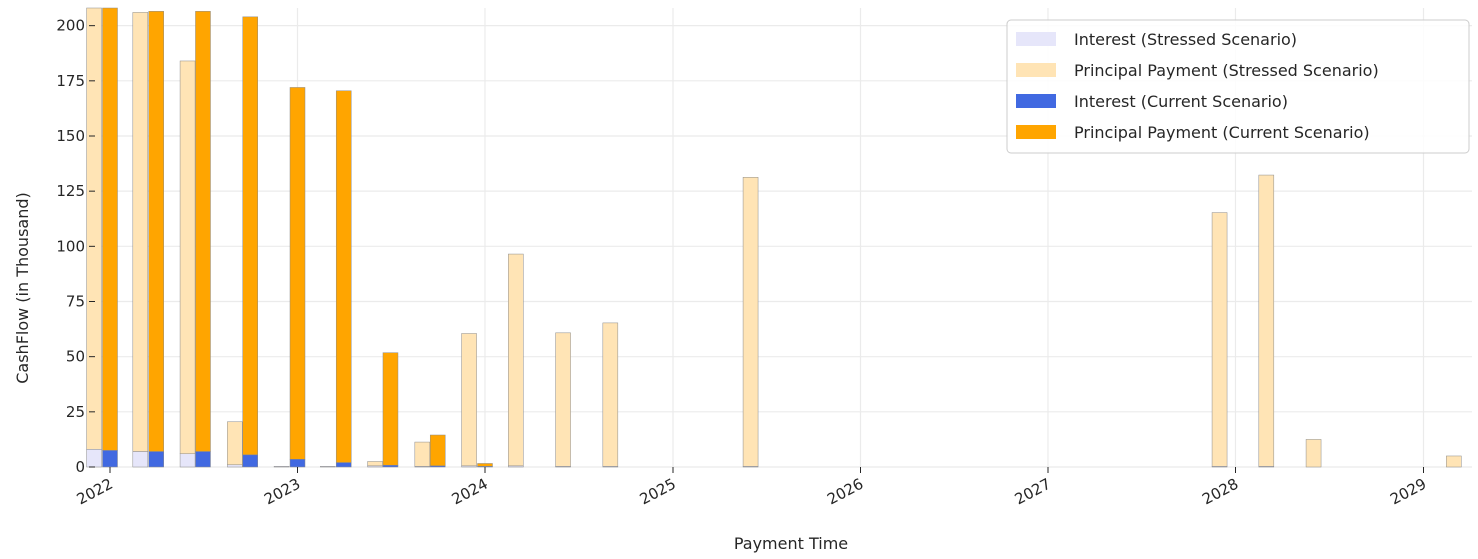 The image size is (1478, 559). Describe the element at coordinates (70, 191) in the screenshot. I see `y-tick-label: 125` at that location.